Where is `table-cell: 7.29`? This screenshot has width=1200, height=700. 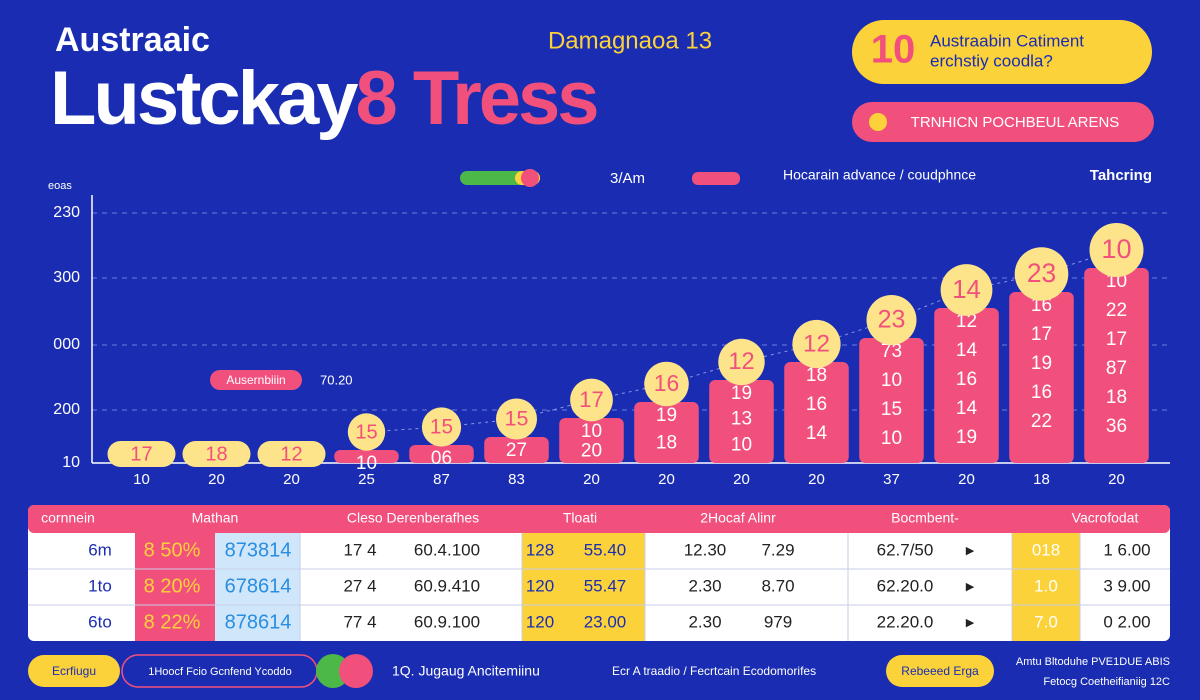 table-cell: 7.29 is located at coordinates (777, 549).